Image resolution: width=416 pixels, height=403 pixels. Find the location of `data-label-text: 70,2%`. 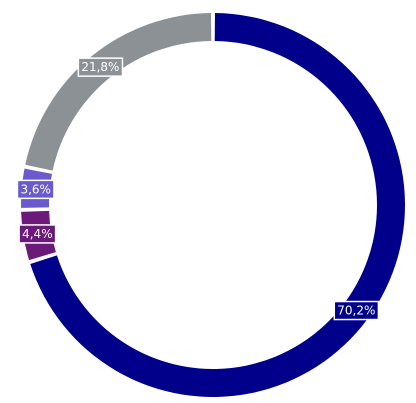

data-label-text: 70,2% is located at coordinates (356, 311).